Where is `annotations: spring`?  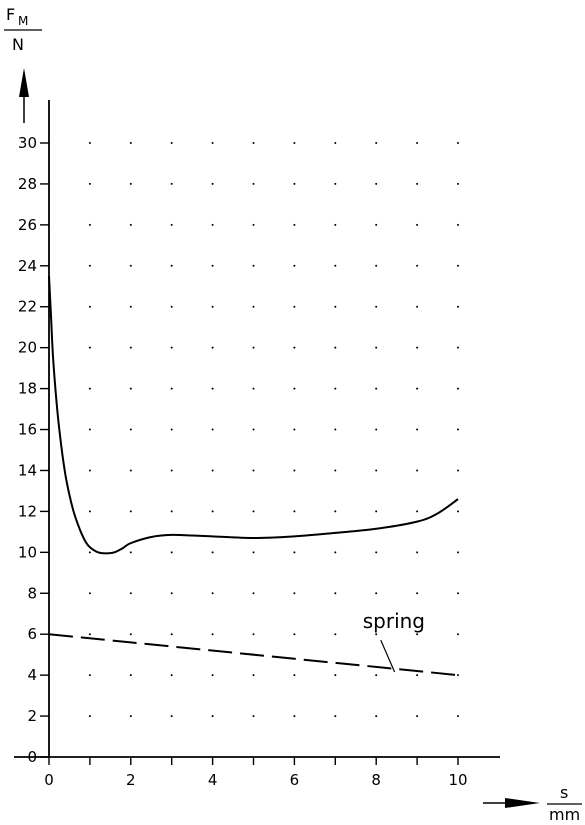 annotations: spring is located at coordinates (394, 641).